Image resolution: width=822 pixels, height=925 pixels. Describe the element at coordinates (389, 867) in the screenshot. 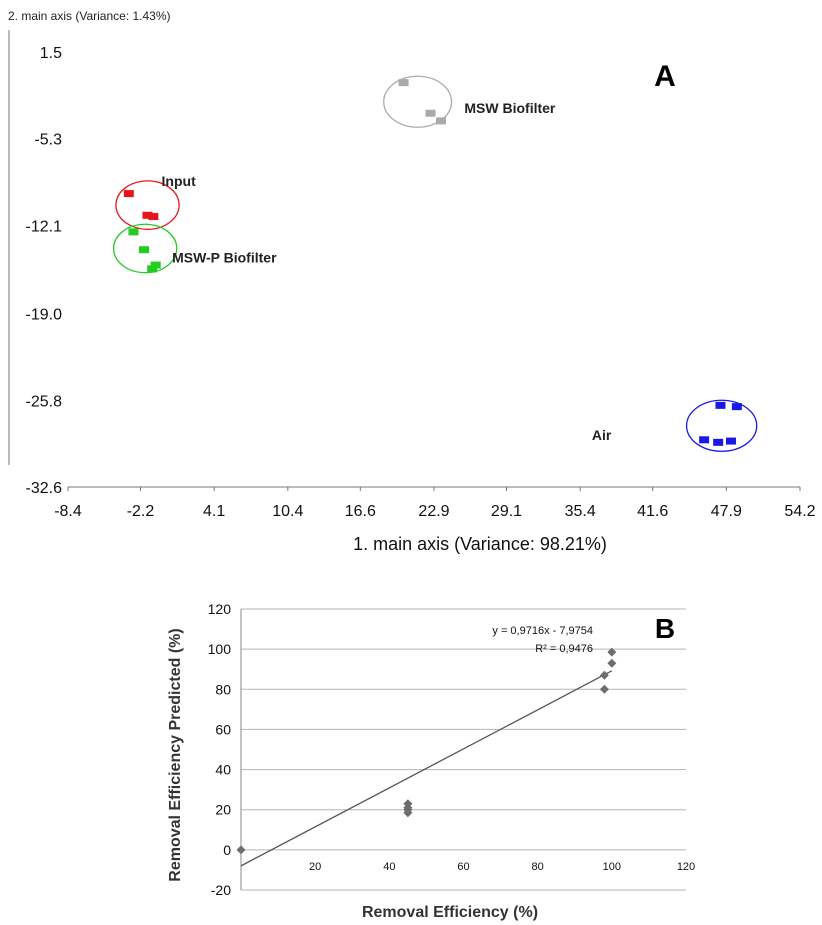

I see `panel-b-x-tick-label: 40` at that location.